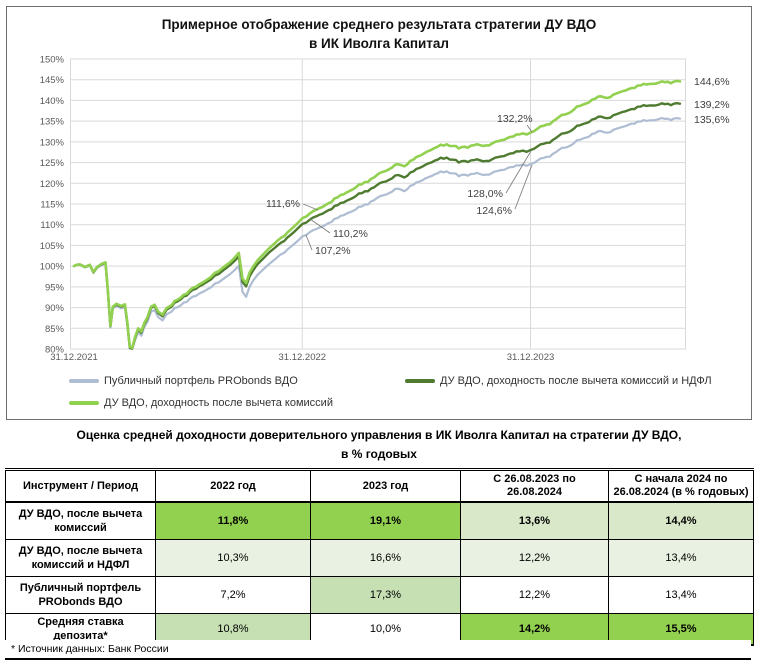  What do you see at coordinates (534, 629) in the screenshot?
I see `value-cell: 14,2%` at bounding box center [534, 629].